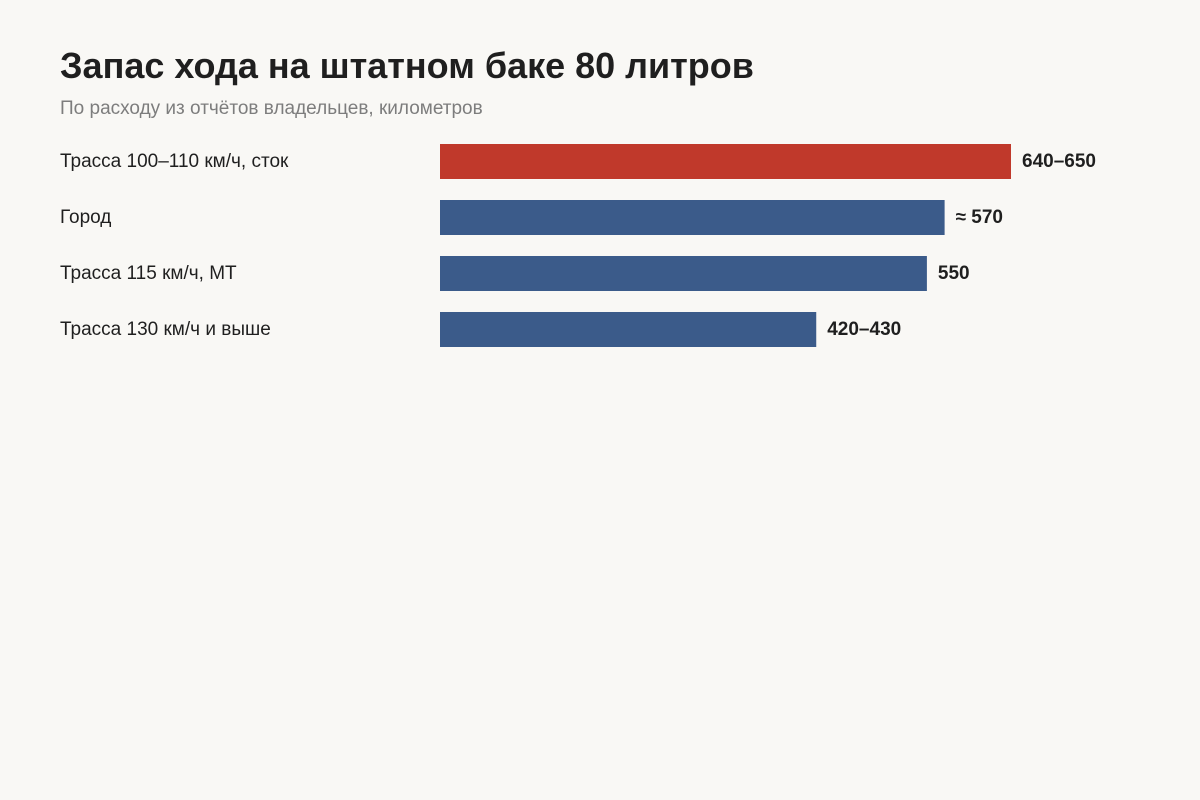 The width and height of the screenshot is (1200, 800). What do you see at coordinates (954, 273) in the screenshot?
I see `value-label: 550` at bounding box center [954, 273].